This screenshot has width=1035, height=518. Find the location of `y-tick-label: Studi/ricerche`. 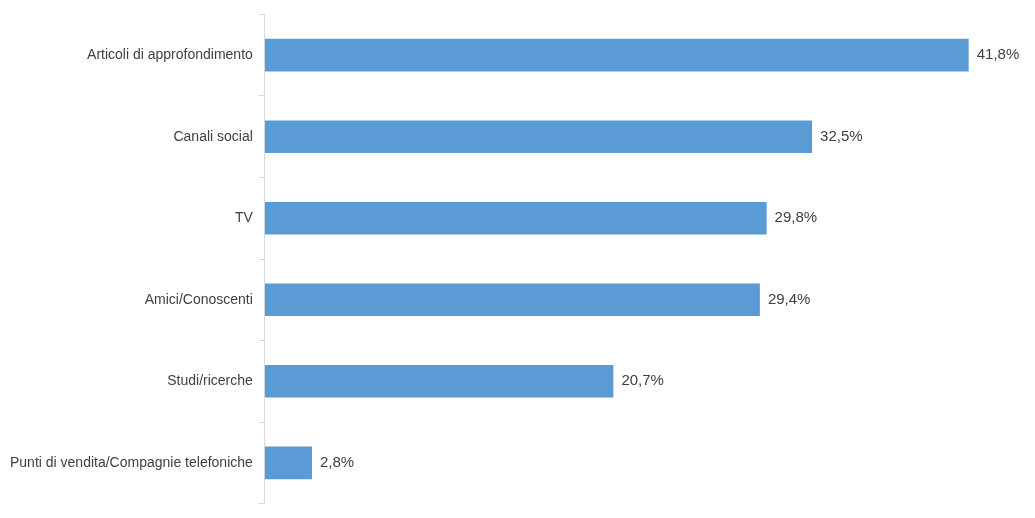

y-tick-label: Studi/ricerche is located at coordinates (210, 380).